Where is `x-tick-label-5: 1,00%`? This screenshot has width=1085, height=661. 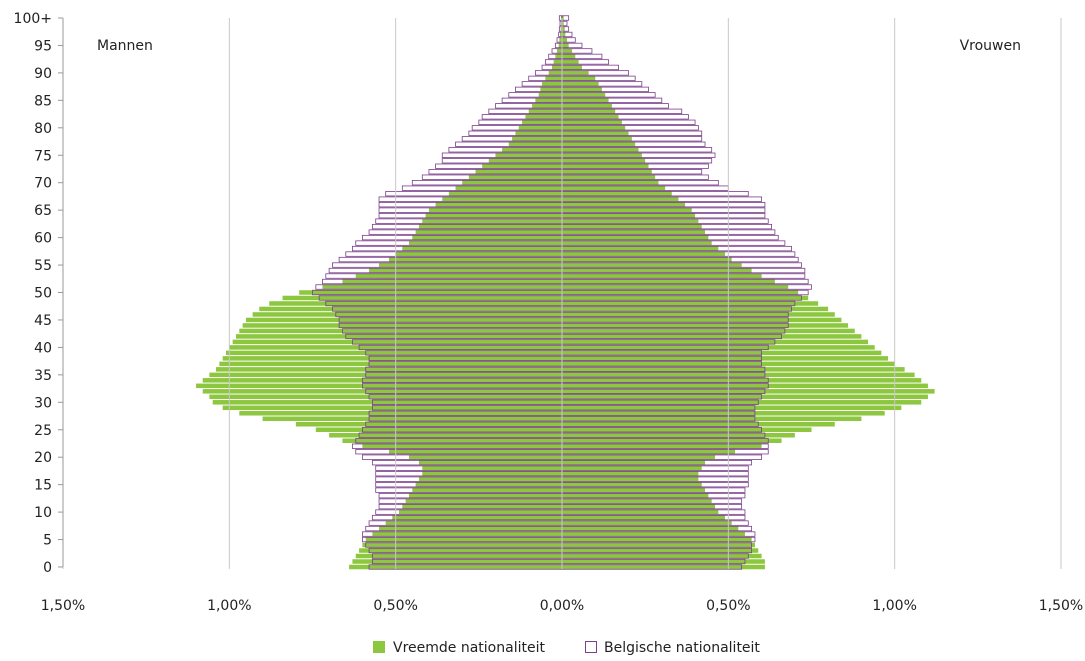
x-tick-label-5: 1,00% is located at coordinates (894, 606).